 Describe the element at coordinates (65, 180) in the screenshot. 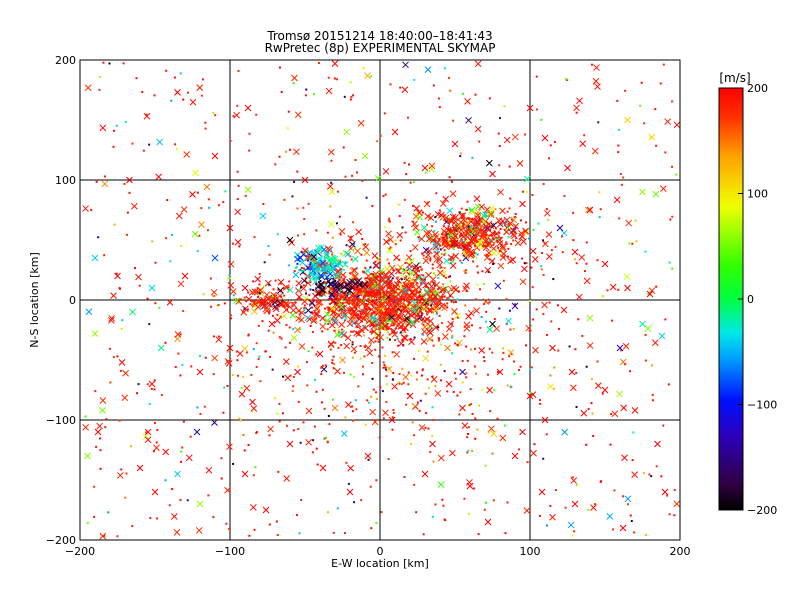

I see `y-tick-label: 100` at that location.